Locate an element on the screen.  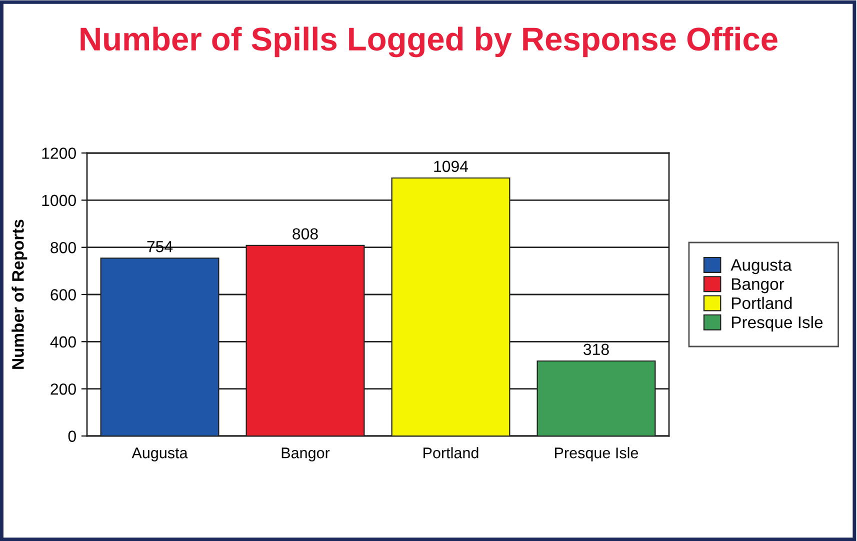
legend-label: Bangor is located at coordinates (758, 286).